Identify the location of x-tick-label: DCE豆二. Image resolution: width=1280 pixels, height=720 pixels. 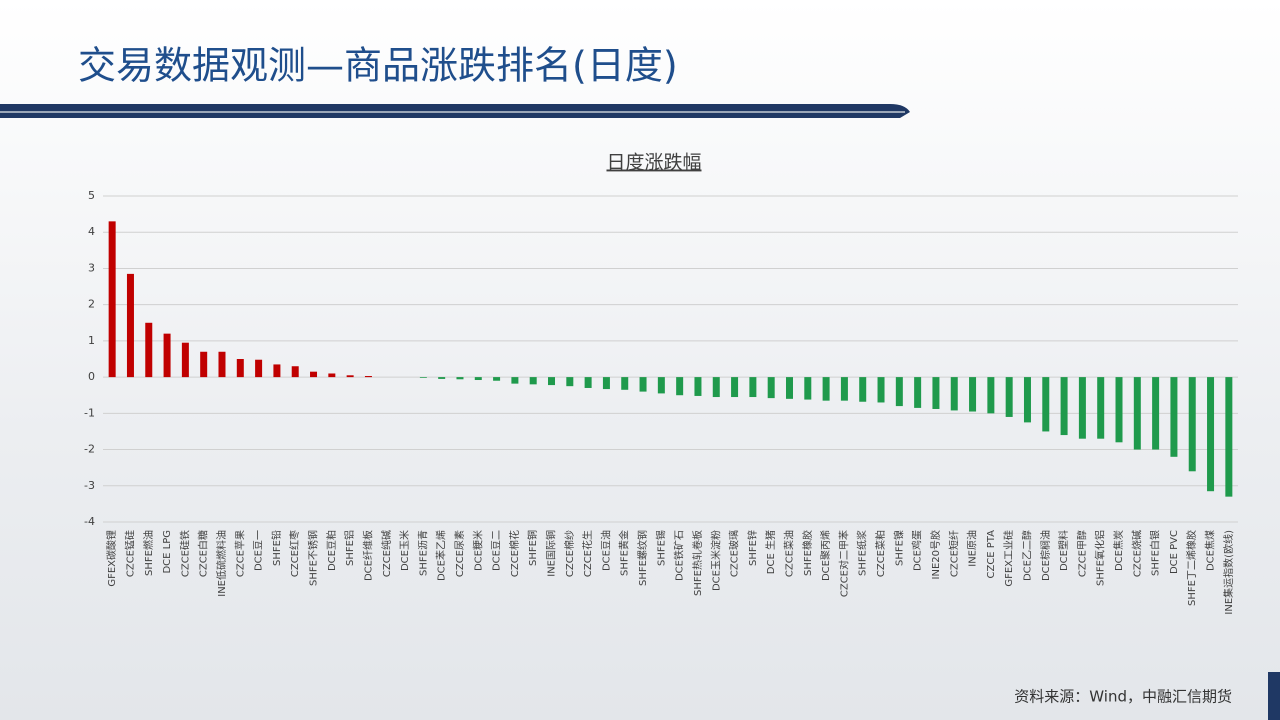
(497, 550).